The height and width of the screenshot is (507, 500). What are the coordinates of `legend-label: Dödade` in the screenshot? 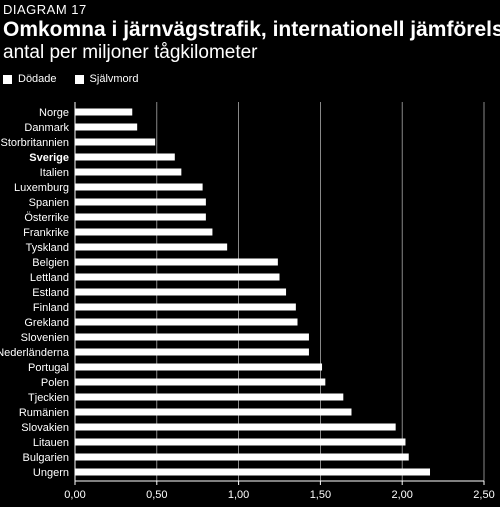 It's located at (37, 79).